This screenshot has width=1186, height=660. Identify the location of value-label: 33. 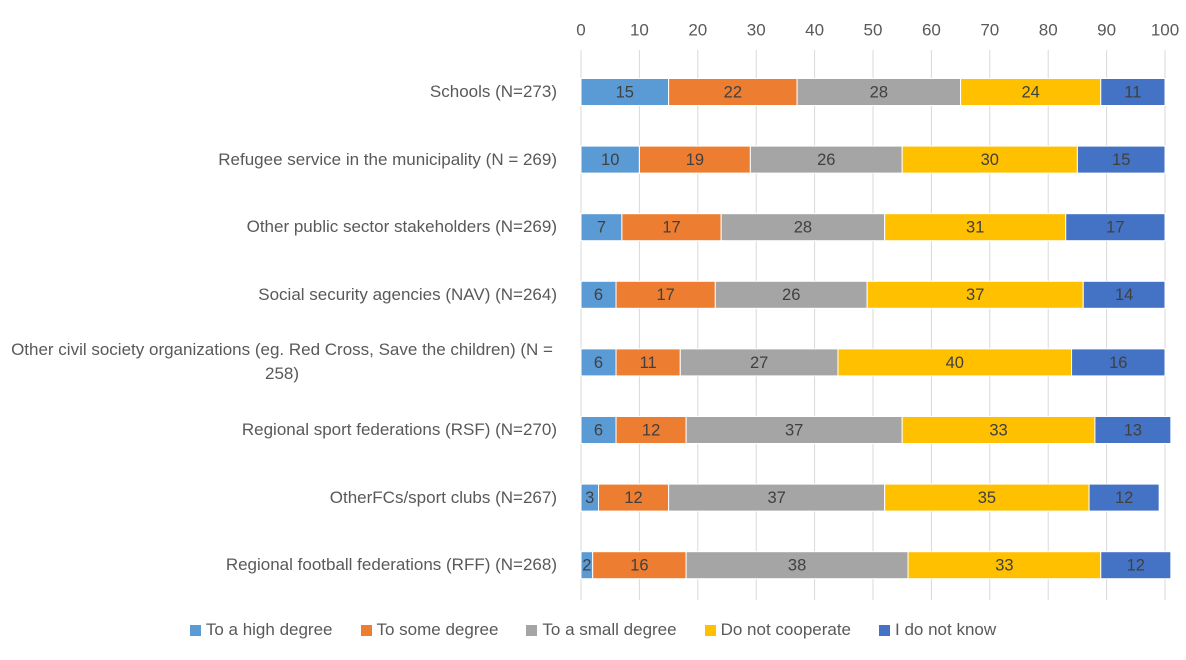
(1004, 566).